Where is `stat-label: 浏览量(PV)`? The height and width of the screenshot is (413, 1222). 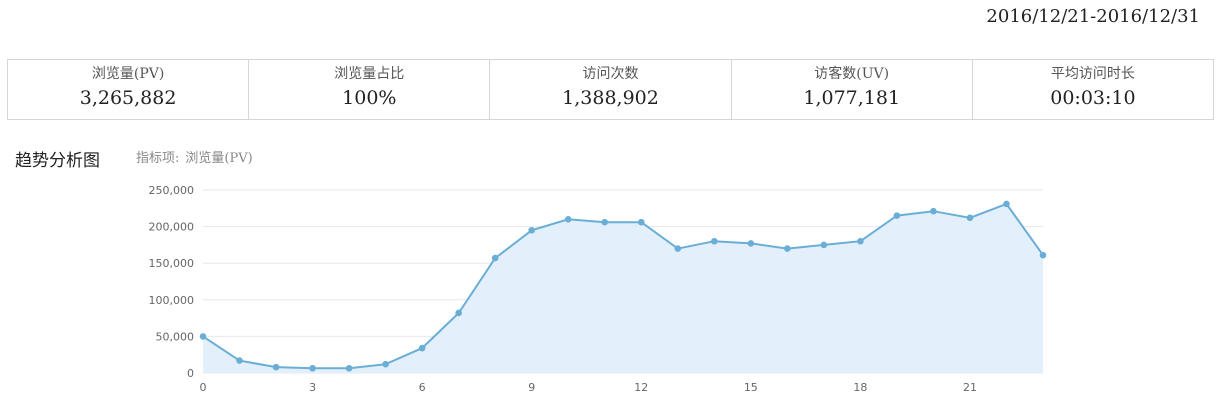 stat-label: 浏览量(PV) is located at coordinates (128, 74).